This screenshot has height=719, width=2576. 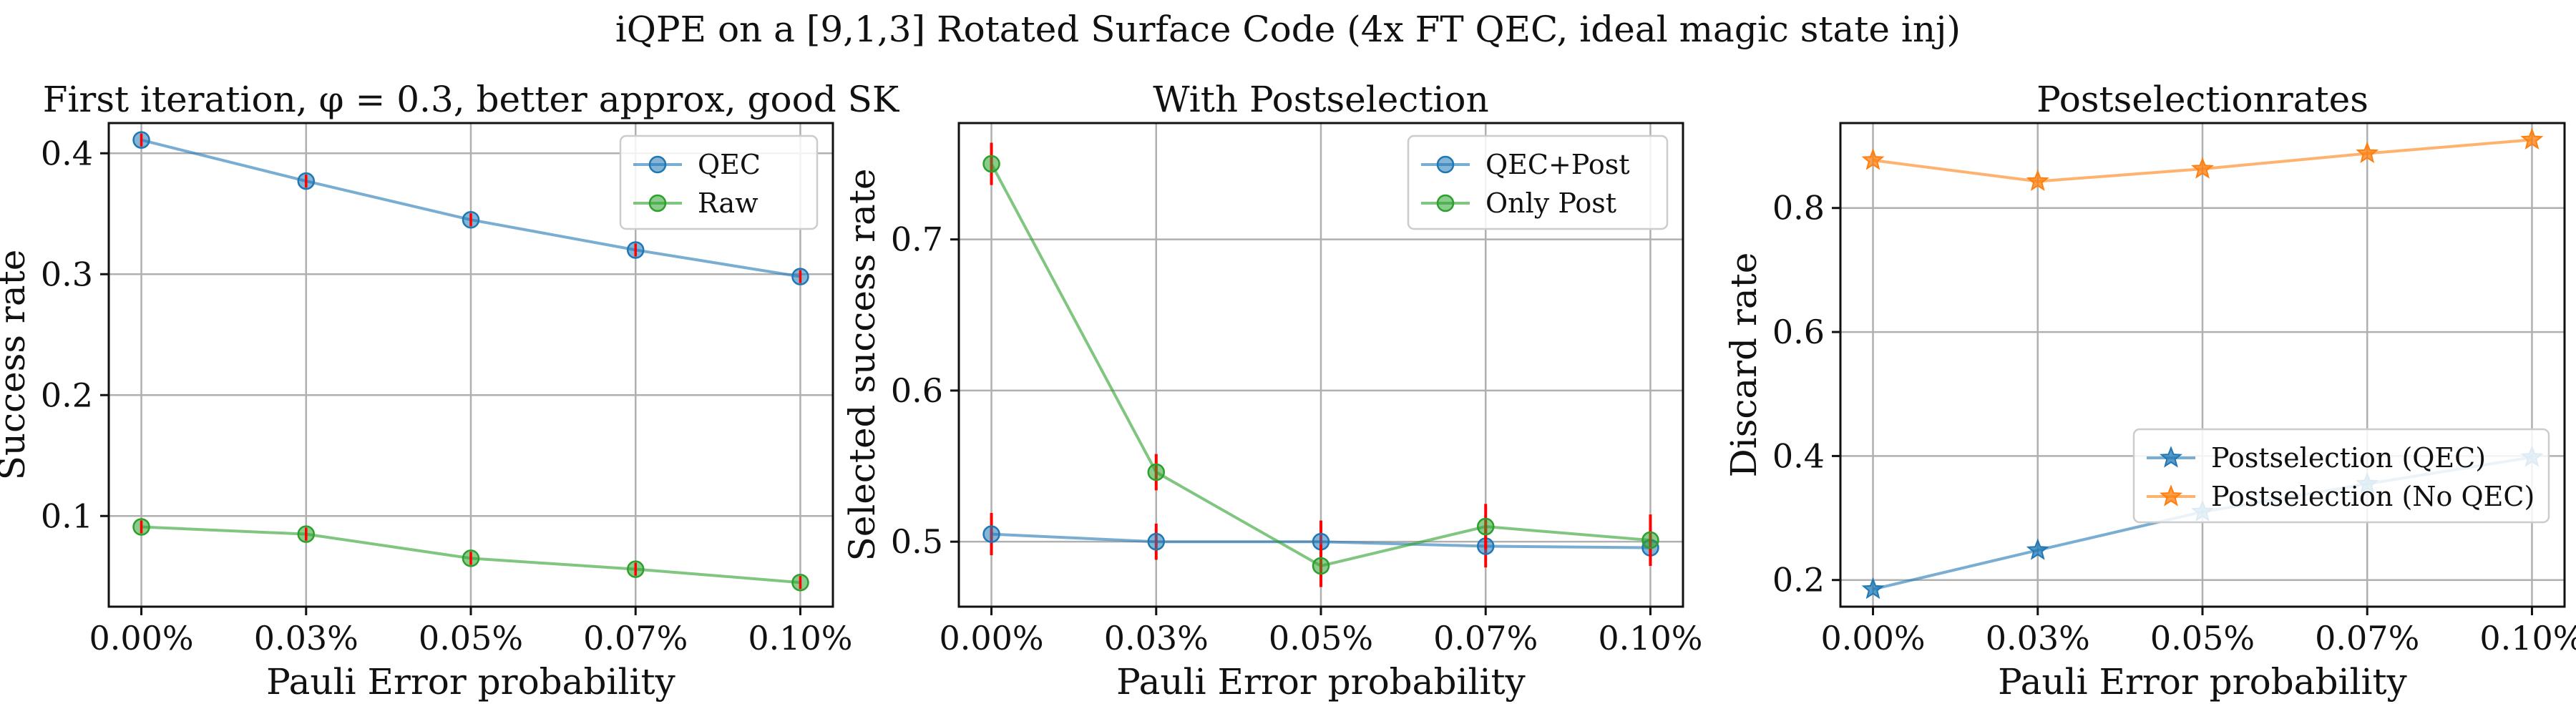 I want to click on legend: QEC+Post Only Post, so click(x=1538, y=182).